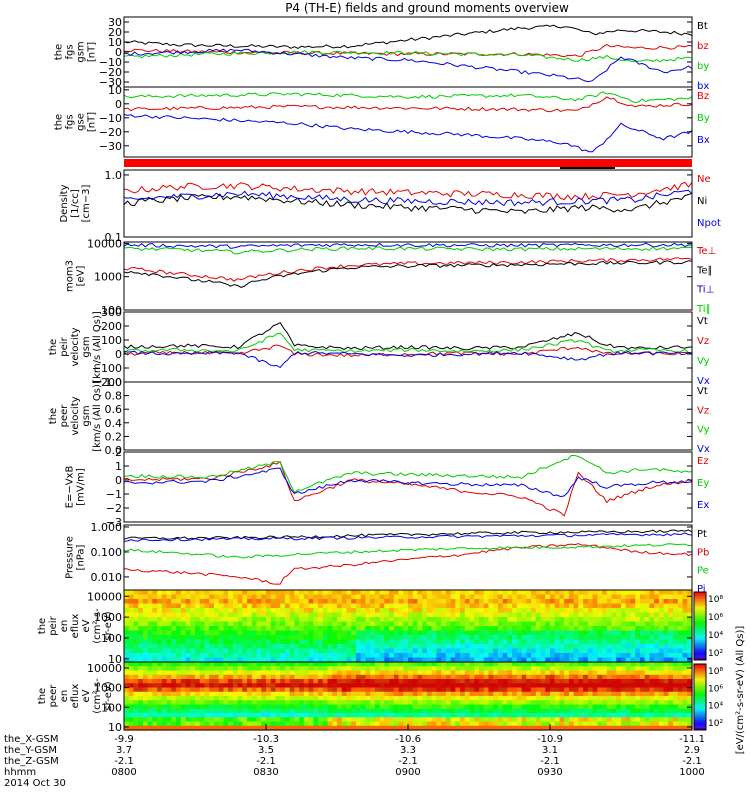  I want to click on y-axis-label: the, so click(59, 52).